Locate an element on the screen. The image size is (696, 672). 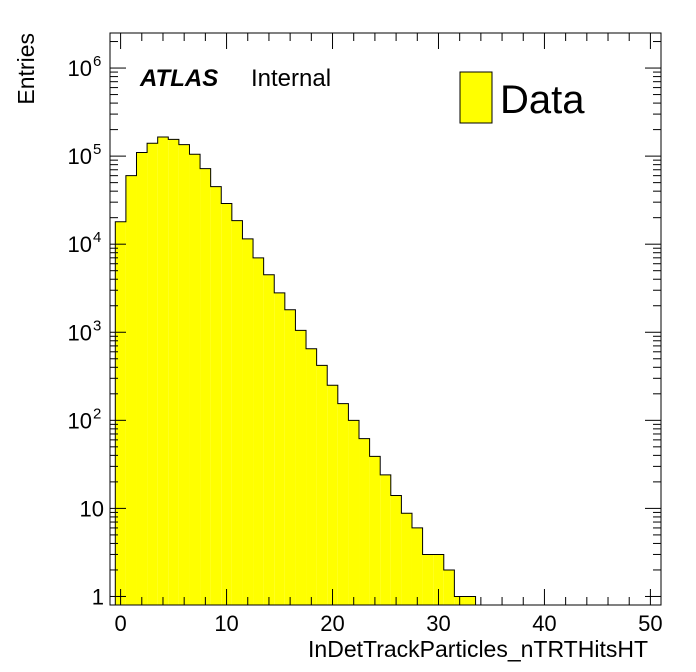
x-axis-title: InDetTrackParticles_nTRTHitsHT is located at coordinates (478, 649).